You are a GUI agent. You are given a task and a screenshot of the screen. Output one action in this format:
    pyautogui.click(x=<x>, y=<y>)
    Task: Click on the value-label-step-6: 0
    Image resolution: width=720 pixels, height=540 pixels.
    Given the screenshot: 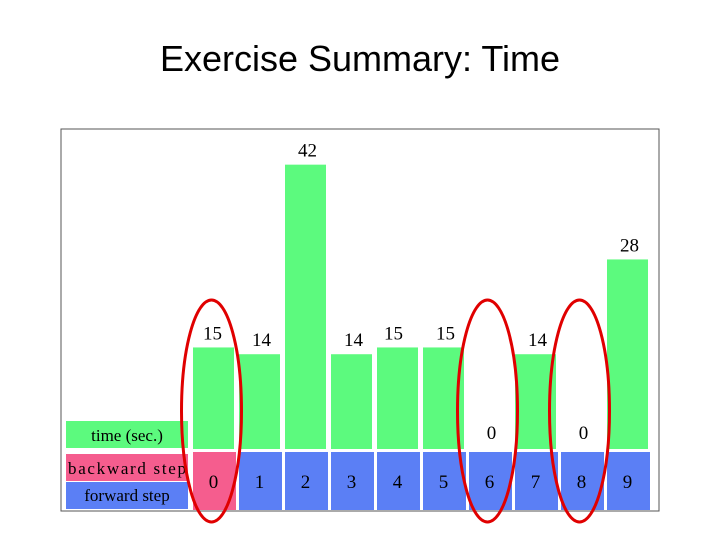 What is the action you would take?
    pyautogui.click(x=492, y=433)
    